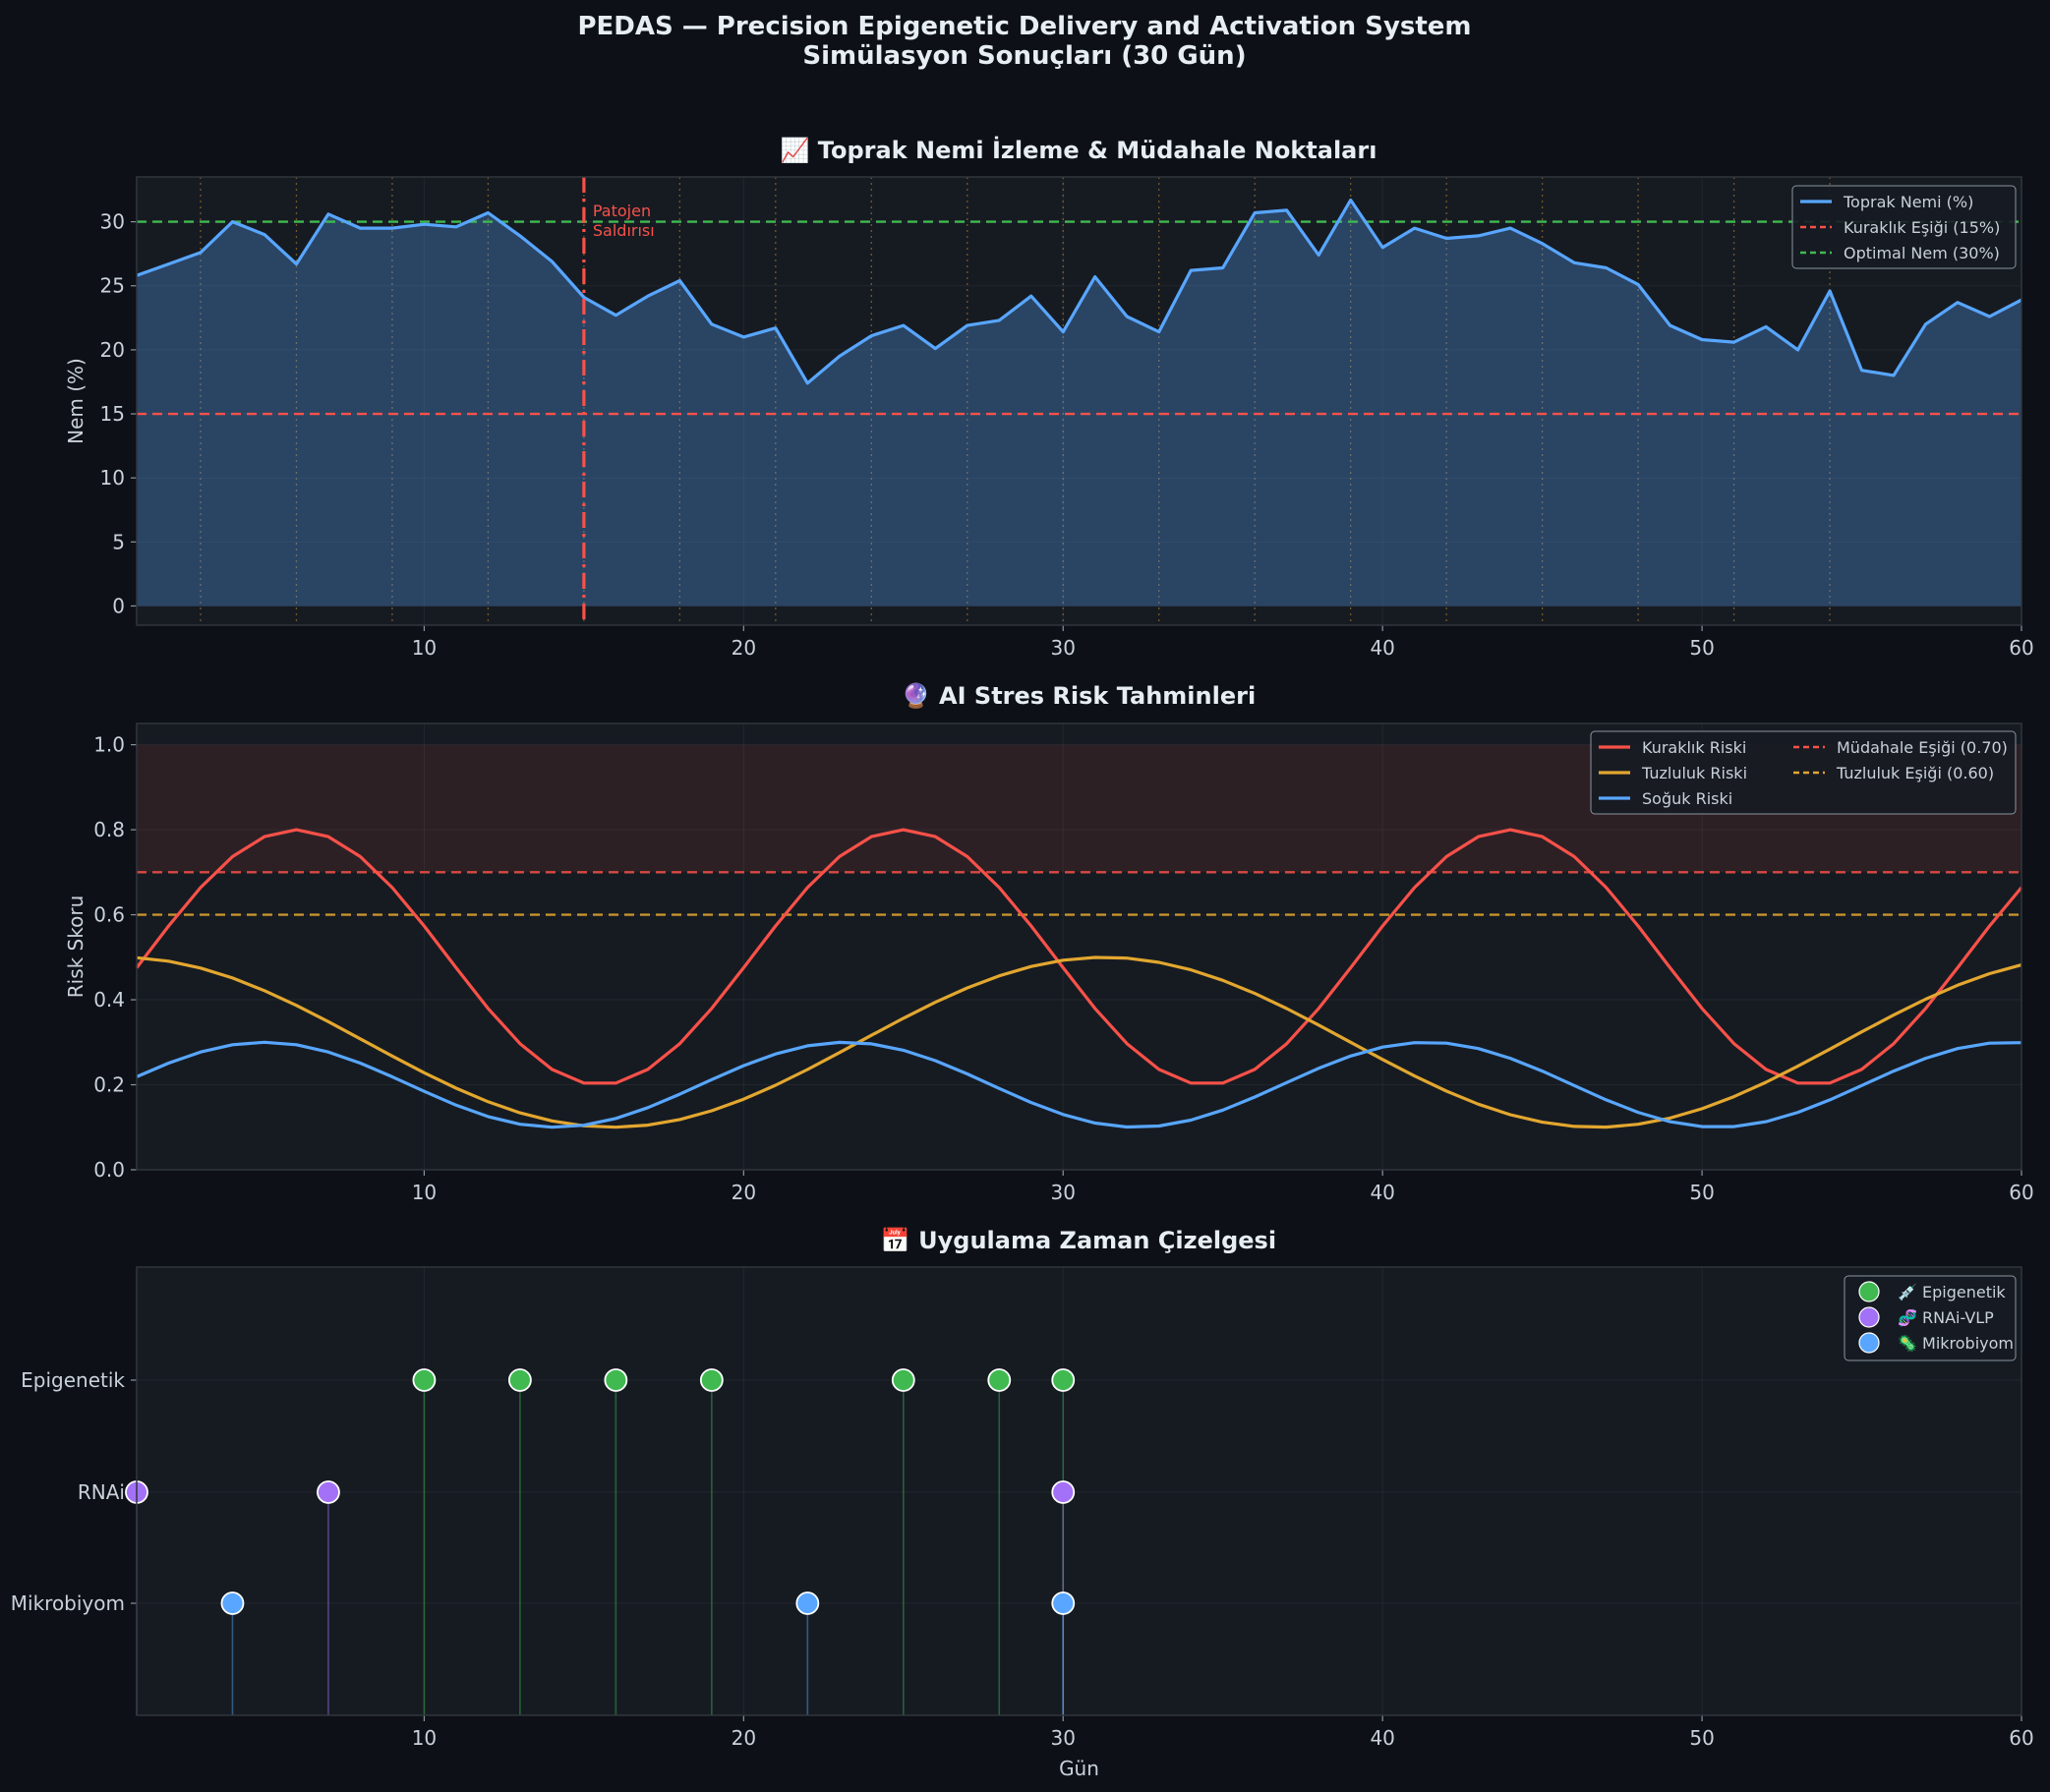 This screenshot has width=2050, height=1792. What do you see at coordinates (118, 542) in the screenshot?
I see `moisture-ytick-label: 5` at bounding box center [118, 542].